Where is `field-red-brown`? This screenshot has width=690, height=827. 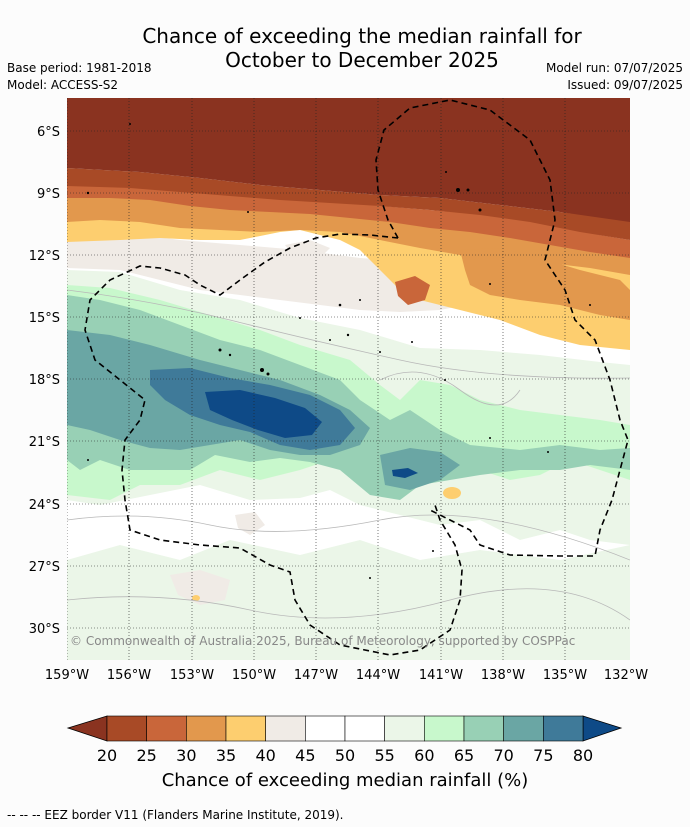 field-red-brown is located at coordinates (348, 204).